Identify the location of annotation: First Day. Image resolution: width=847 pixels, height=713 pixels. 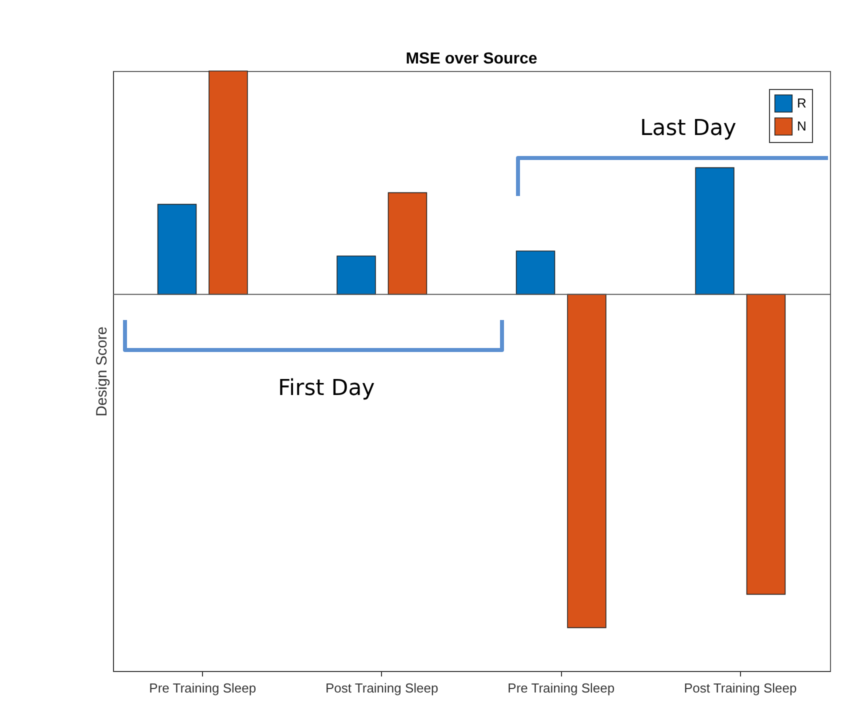
(326, 388).